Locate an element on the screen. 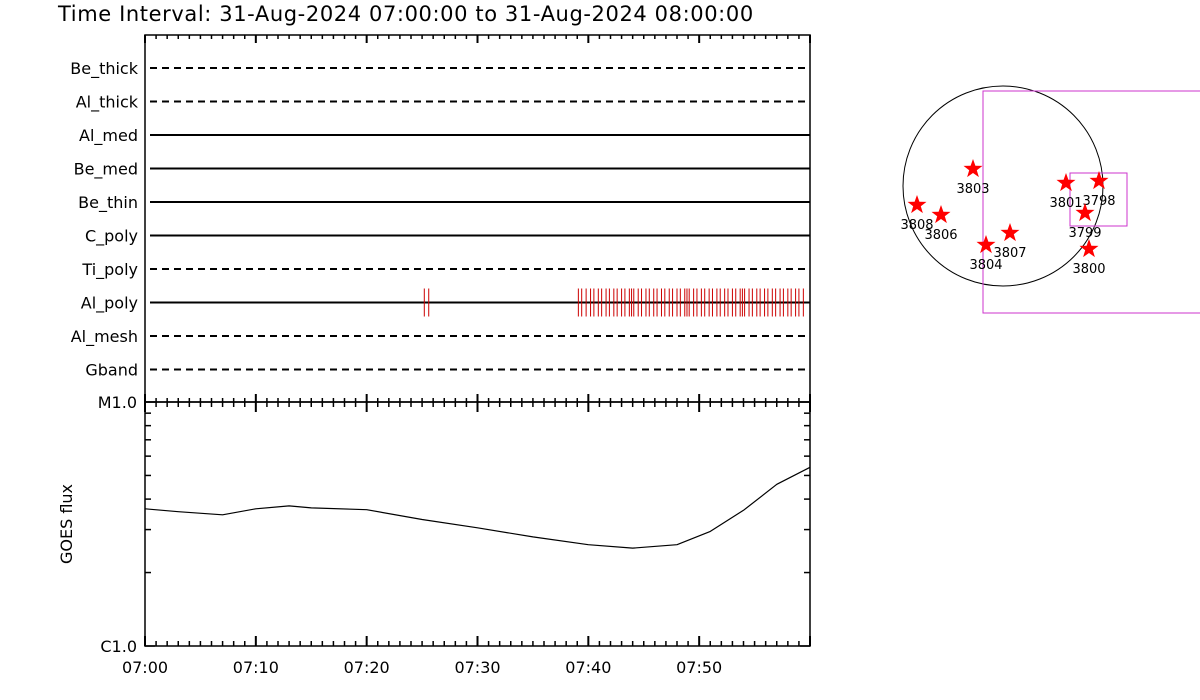 This screenshot has width=1200, height=700. region-label-3799: 3799 is located at coordinates (1084, 233).